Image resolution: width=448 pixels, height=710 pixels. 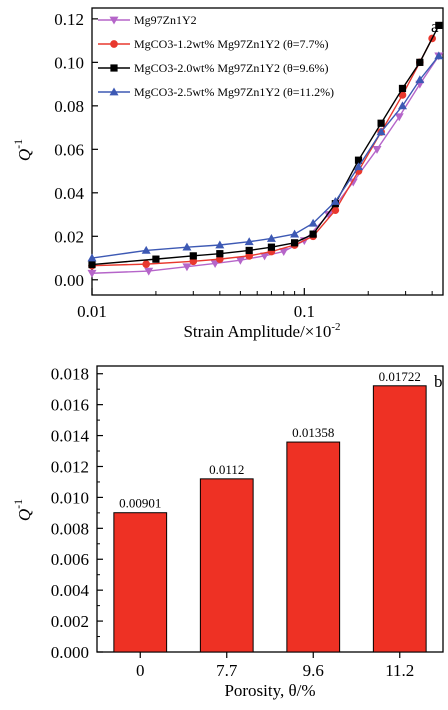 I want to click on chart-b-y-tick-label: 0.008, so click(x=70, y=528).